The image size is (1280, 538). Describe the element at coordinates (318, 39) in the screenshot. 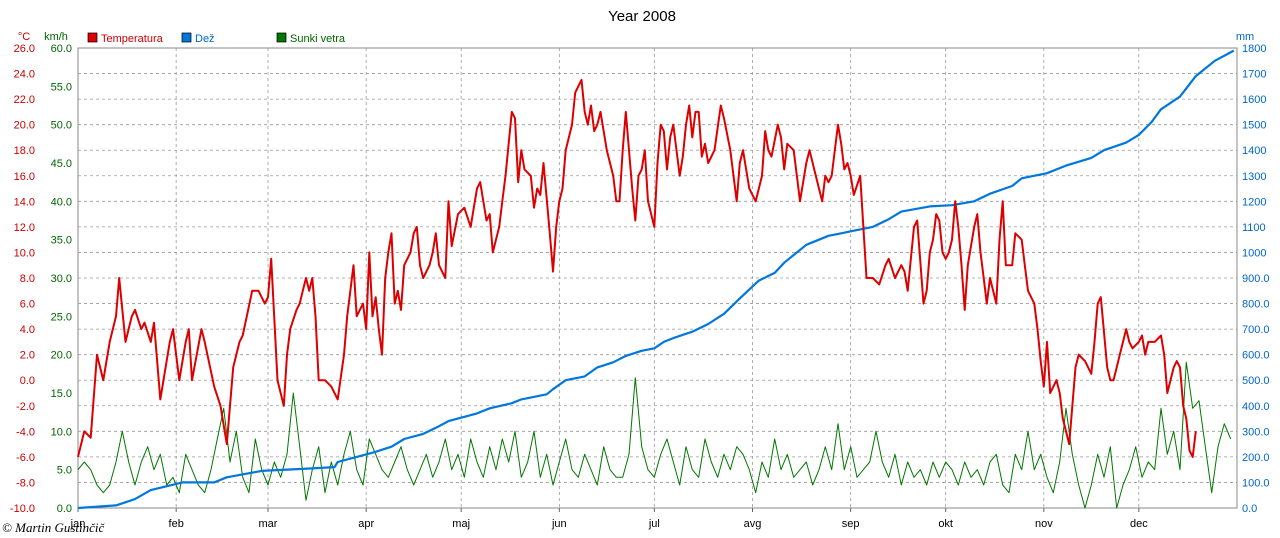

I see `legend-label-sunki-vetra: Sunki vetra` at that location.